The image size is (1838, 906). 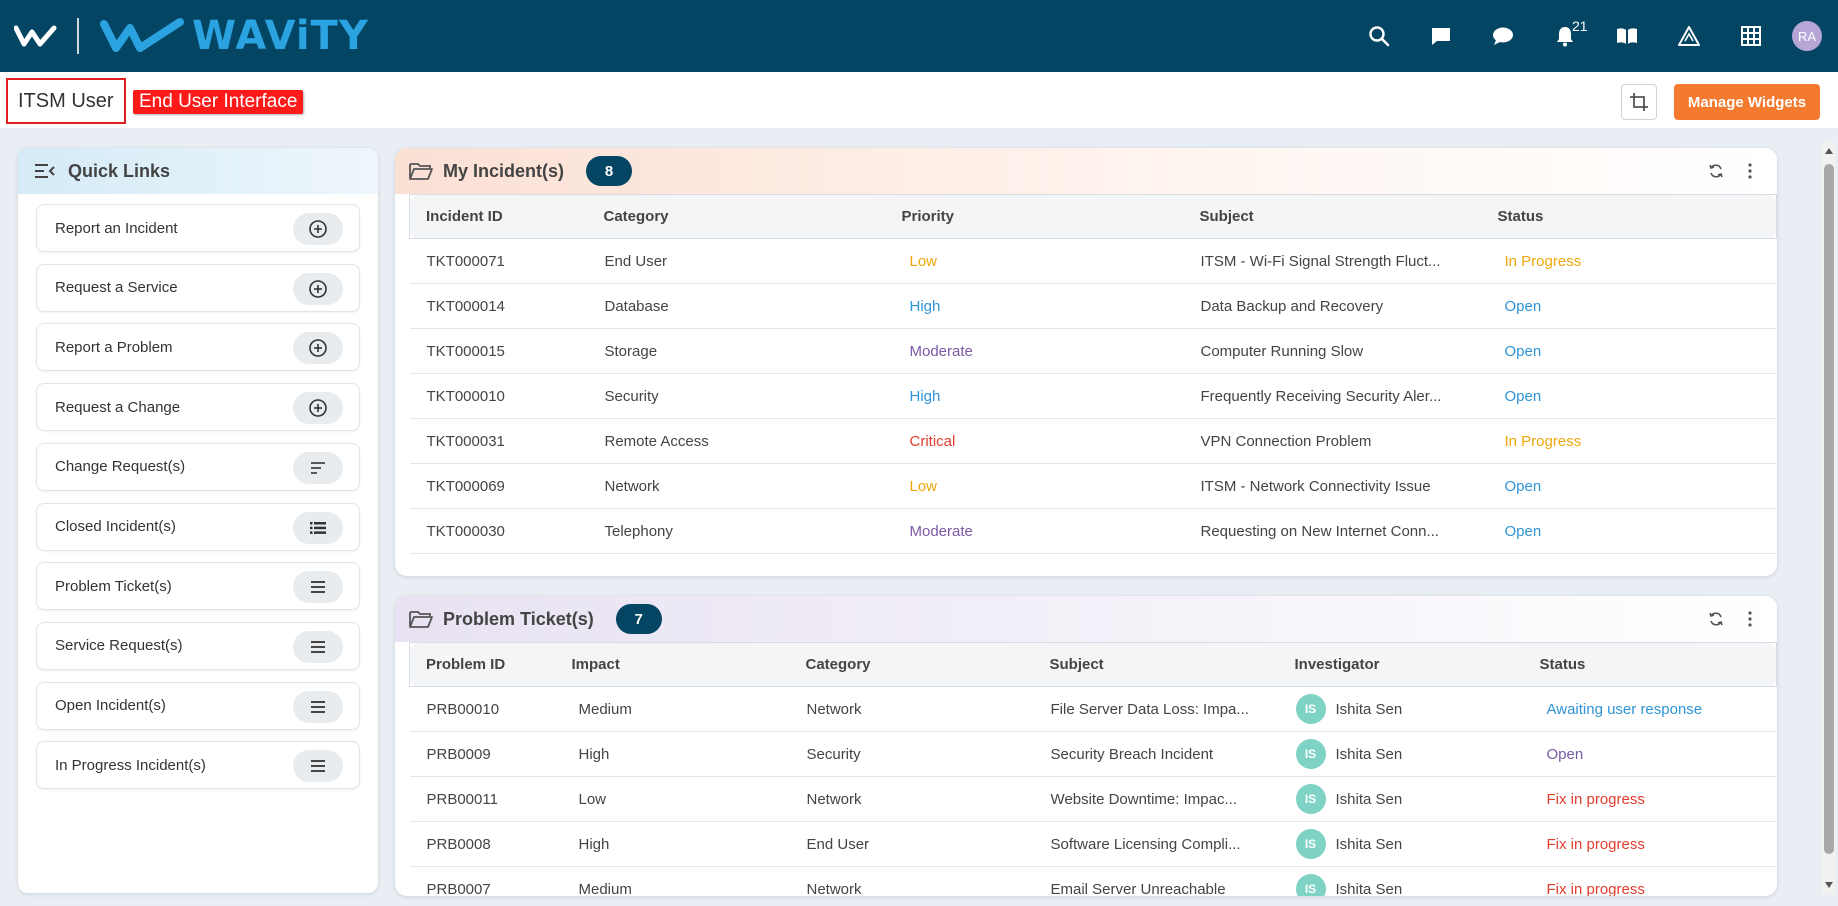 I want to click on user-avatar: RA, so click(x=1807, y=36).